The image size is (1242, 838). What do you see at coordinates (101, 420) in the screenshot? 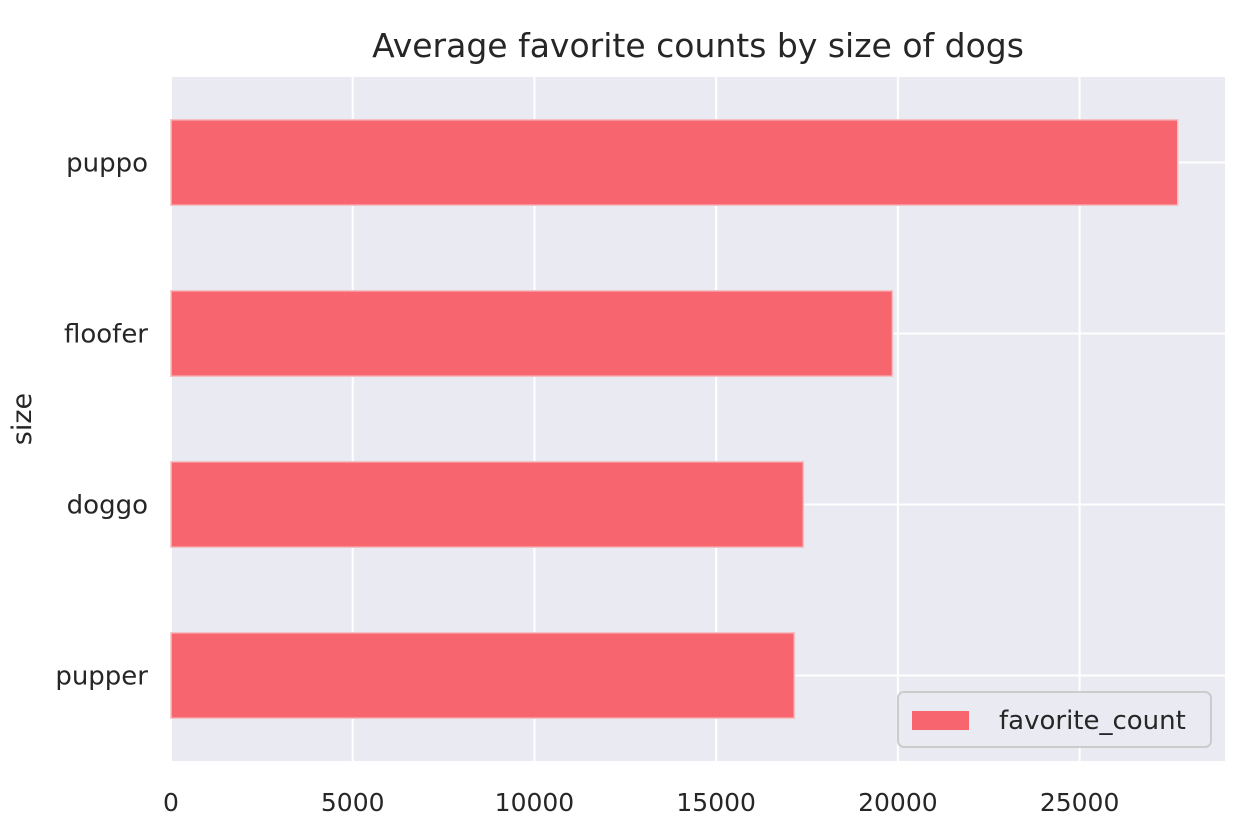
I see `y-axis-ticks: puppo floofer doggo pupper` at bounding box center [101, 420].